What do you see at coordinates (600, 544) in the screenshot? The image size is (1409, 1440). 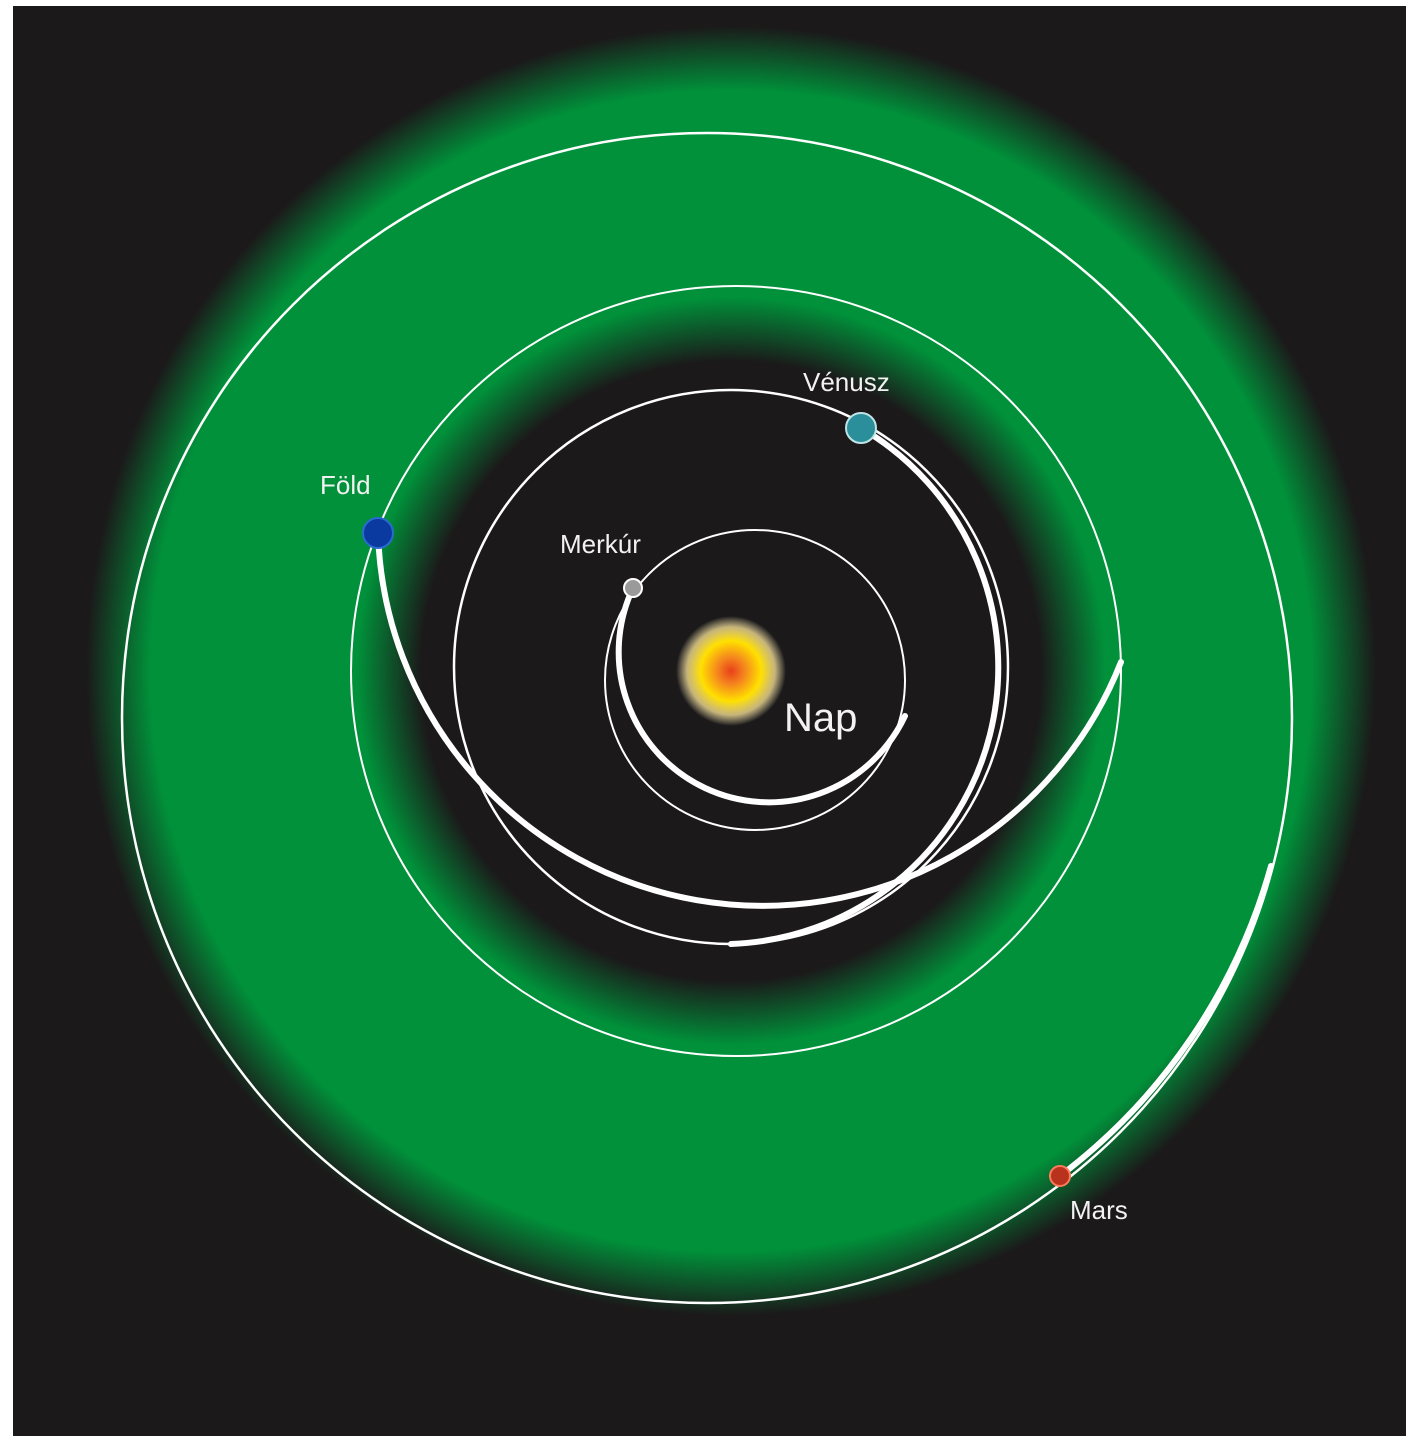 I see `mercury-label: Merkúr` at bounding box center [600, 544].